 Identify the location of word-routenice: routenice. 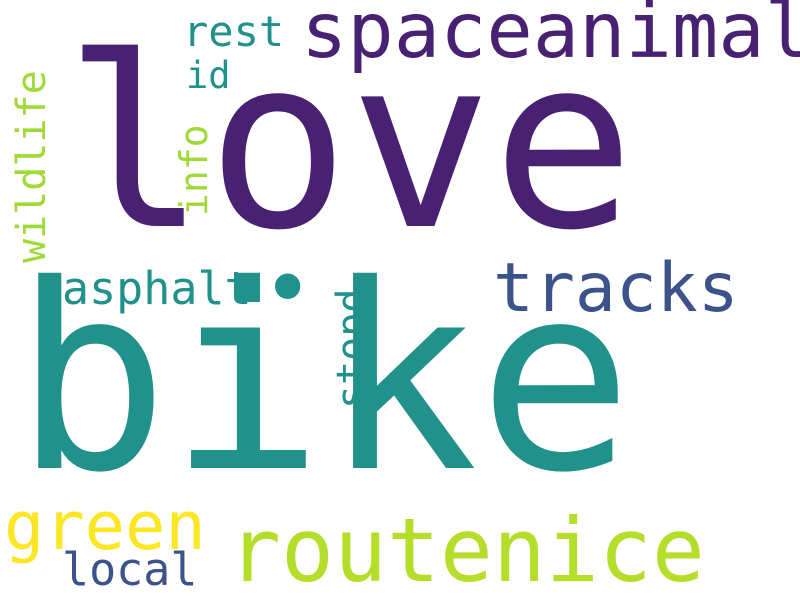
(466, 549).